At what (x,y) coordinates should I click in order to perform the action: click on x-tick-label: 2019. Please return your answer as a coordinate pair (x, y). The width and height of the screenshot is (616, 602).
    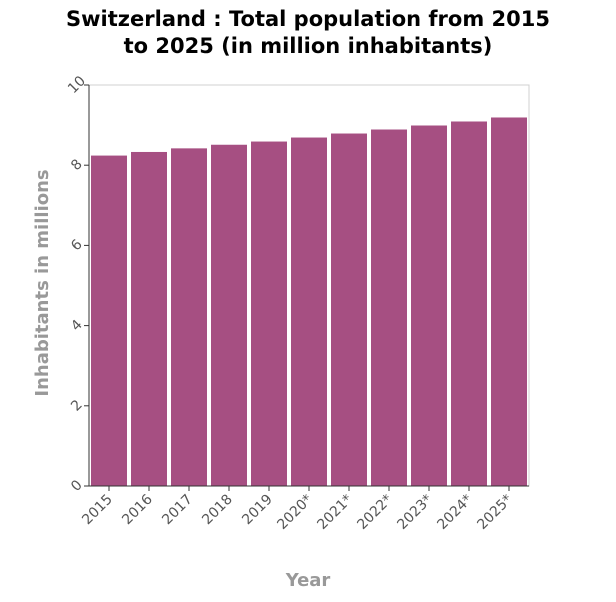
    Looking at the image, I should click on (257, 510).